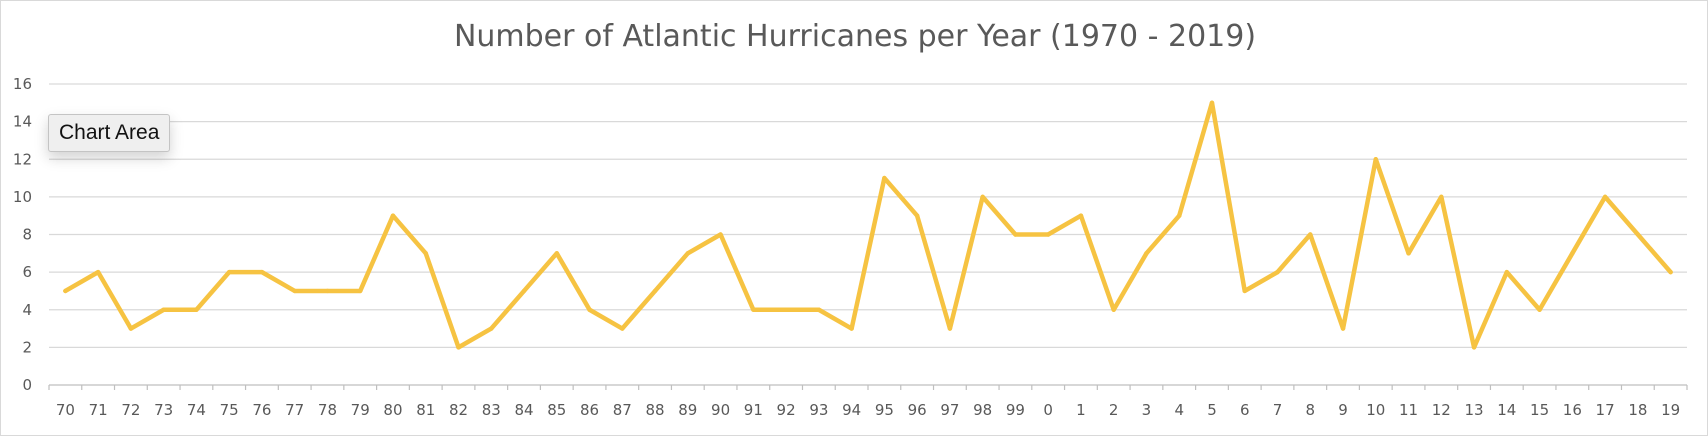 The width and height of the screenshot is (1708, 437). I want to click on x-tick-label: 94, so click(851, 410).